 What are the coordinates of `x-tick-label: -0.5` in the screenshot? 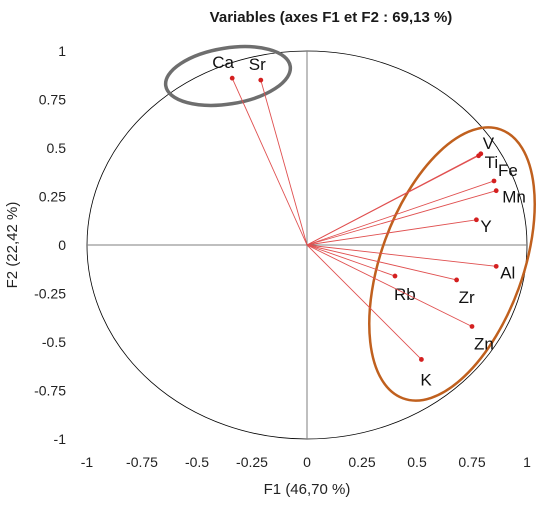 It's located at (197, 462).